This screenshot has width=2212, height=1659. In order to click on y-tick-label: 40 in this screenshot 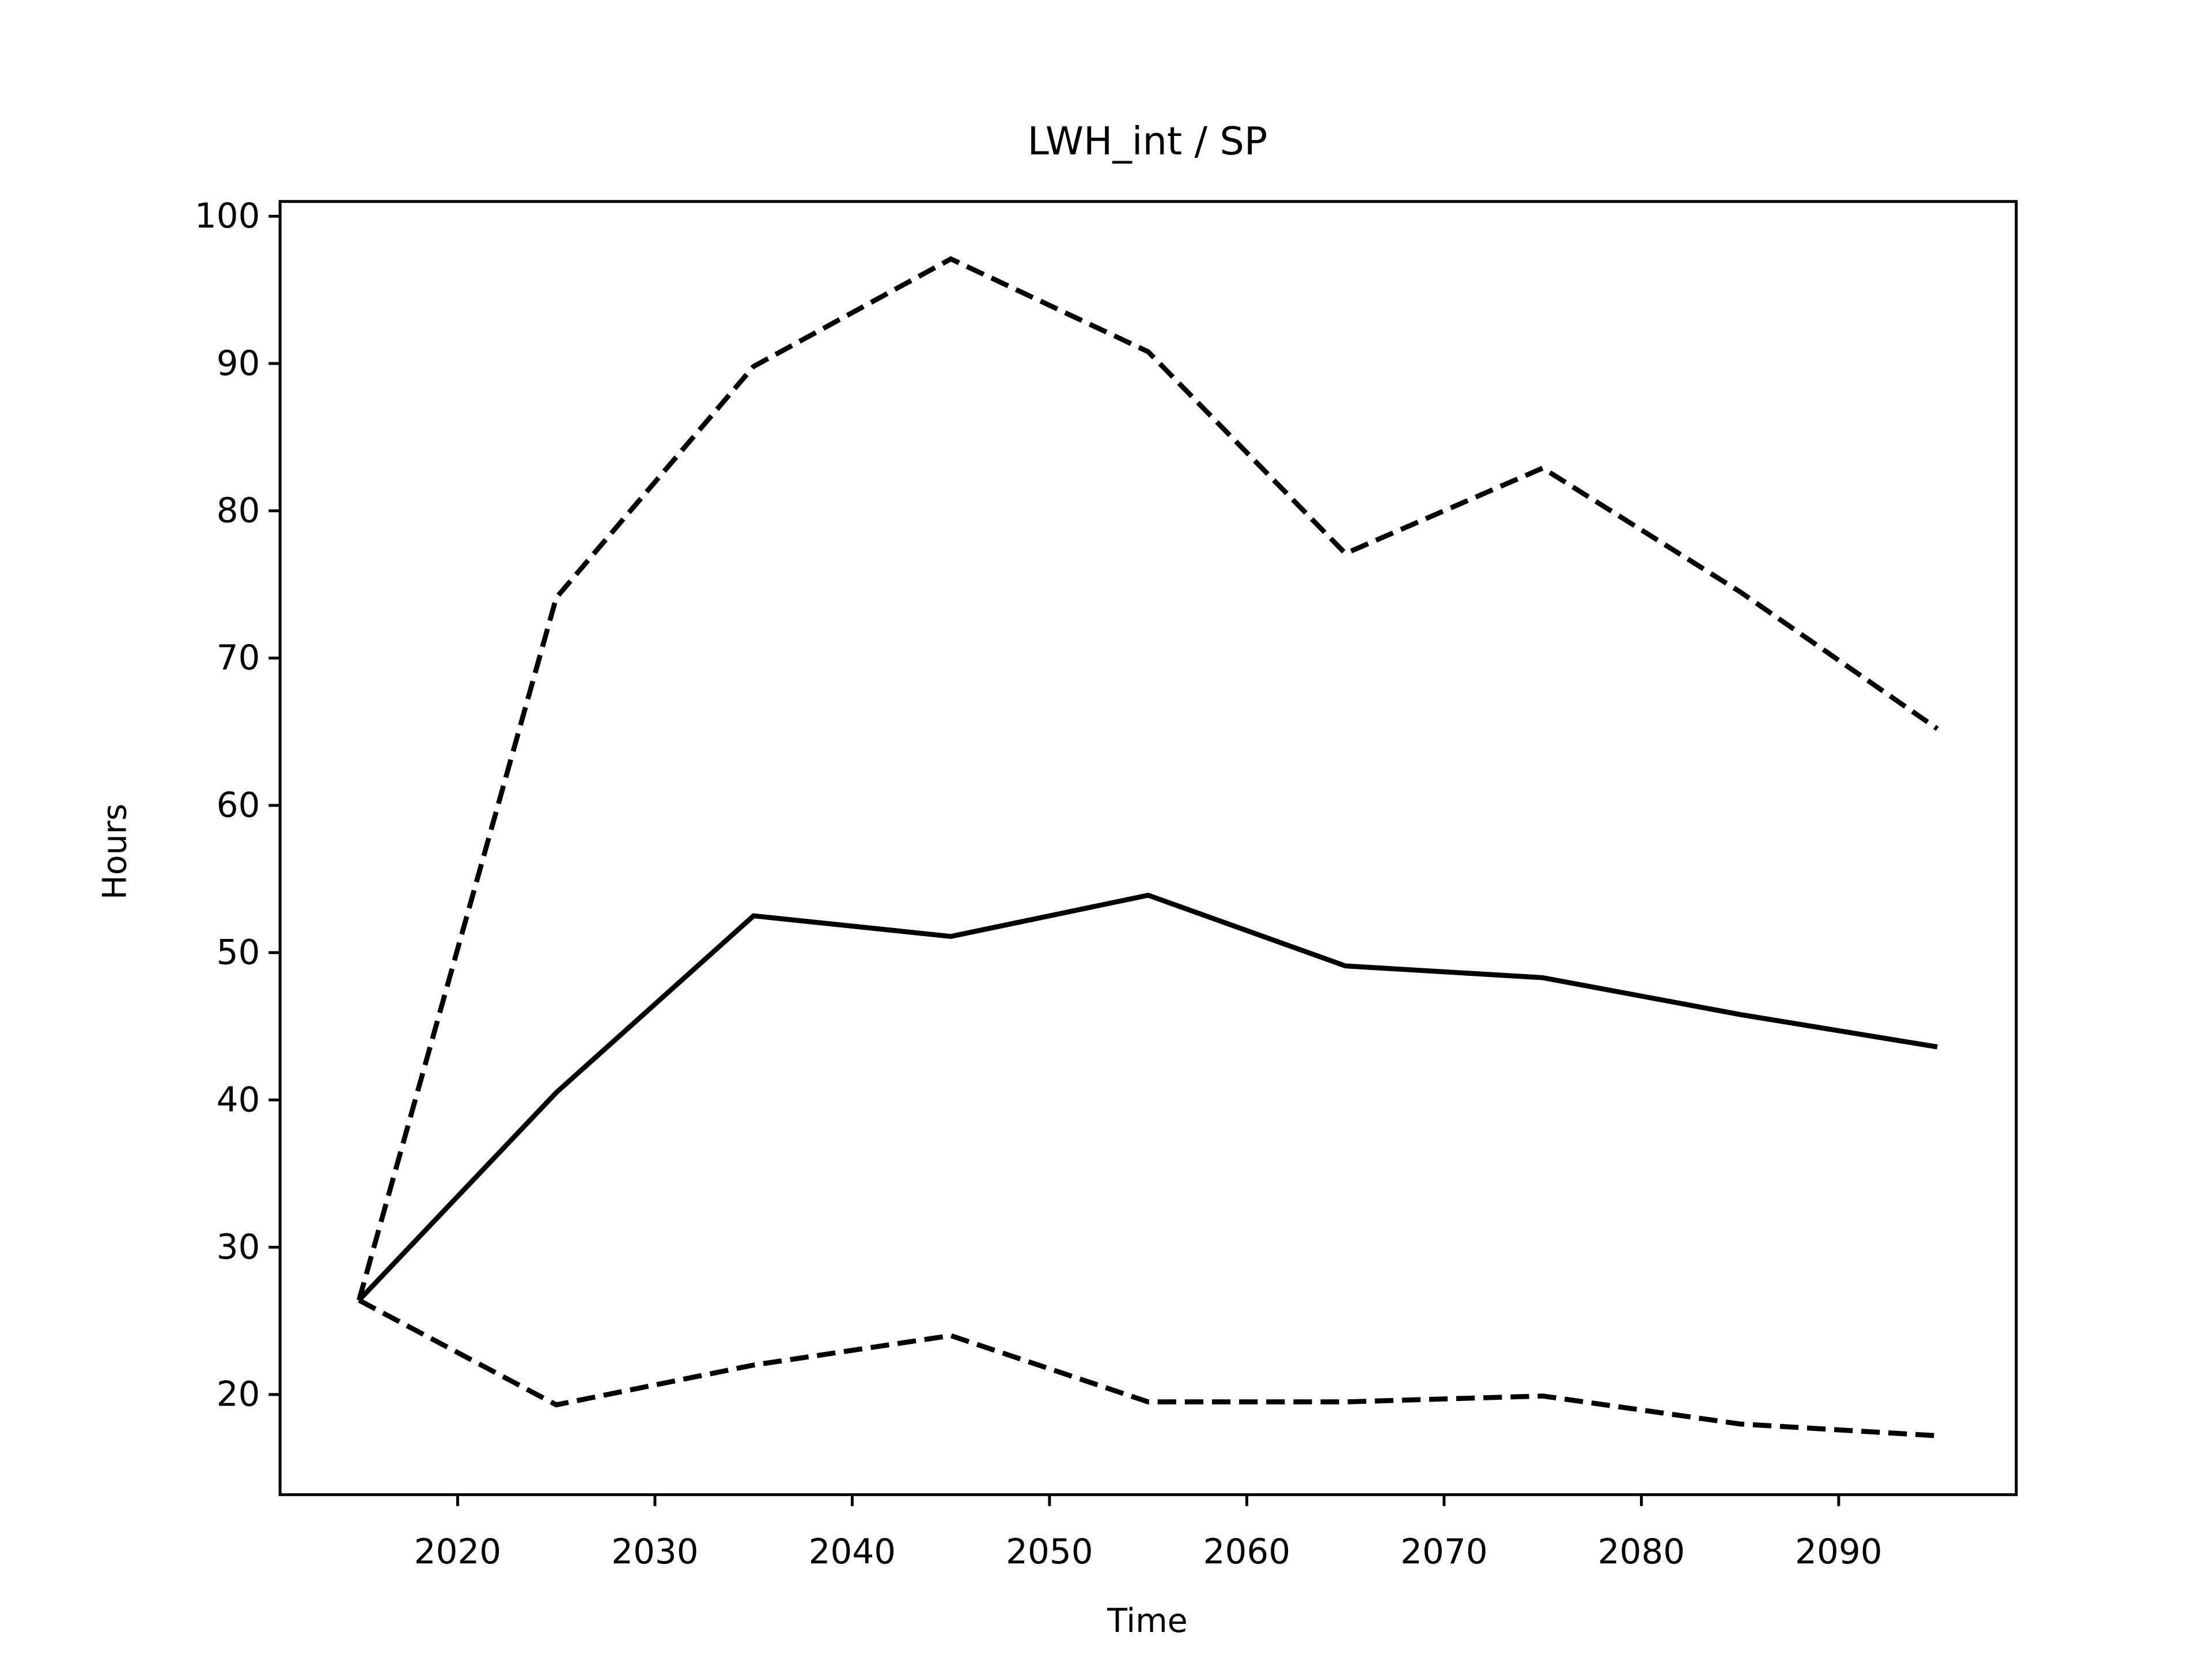, I will do `click(238, 1100)`.